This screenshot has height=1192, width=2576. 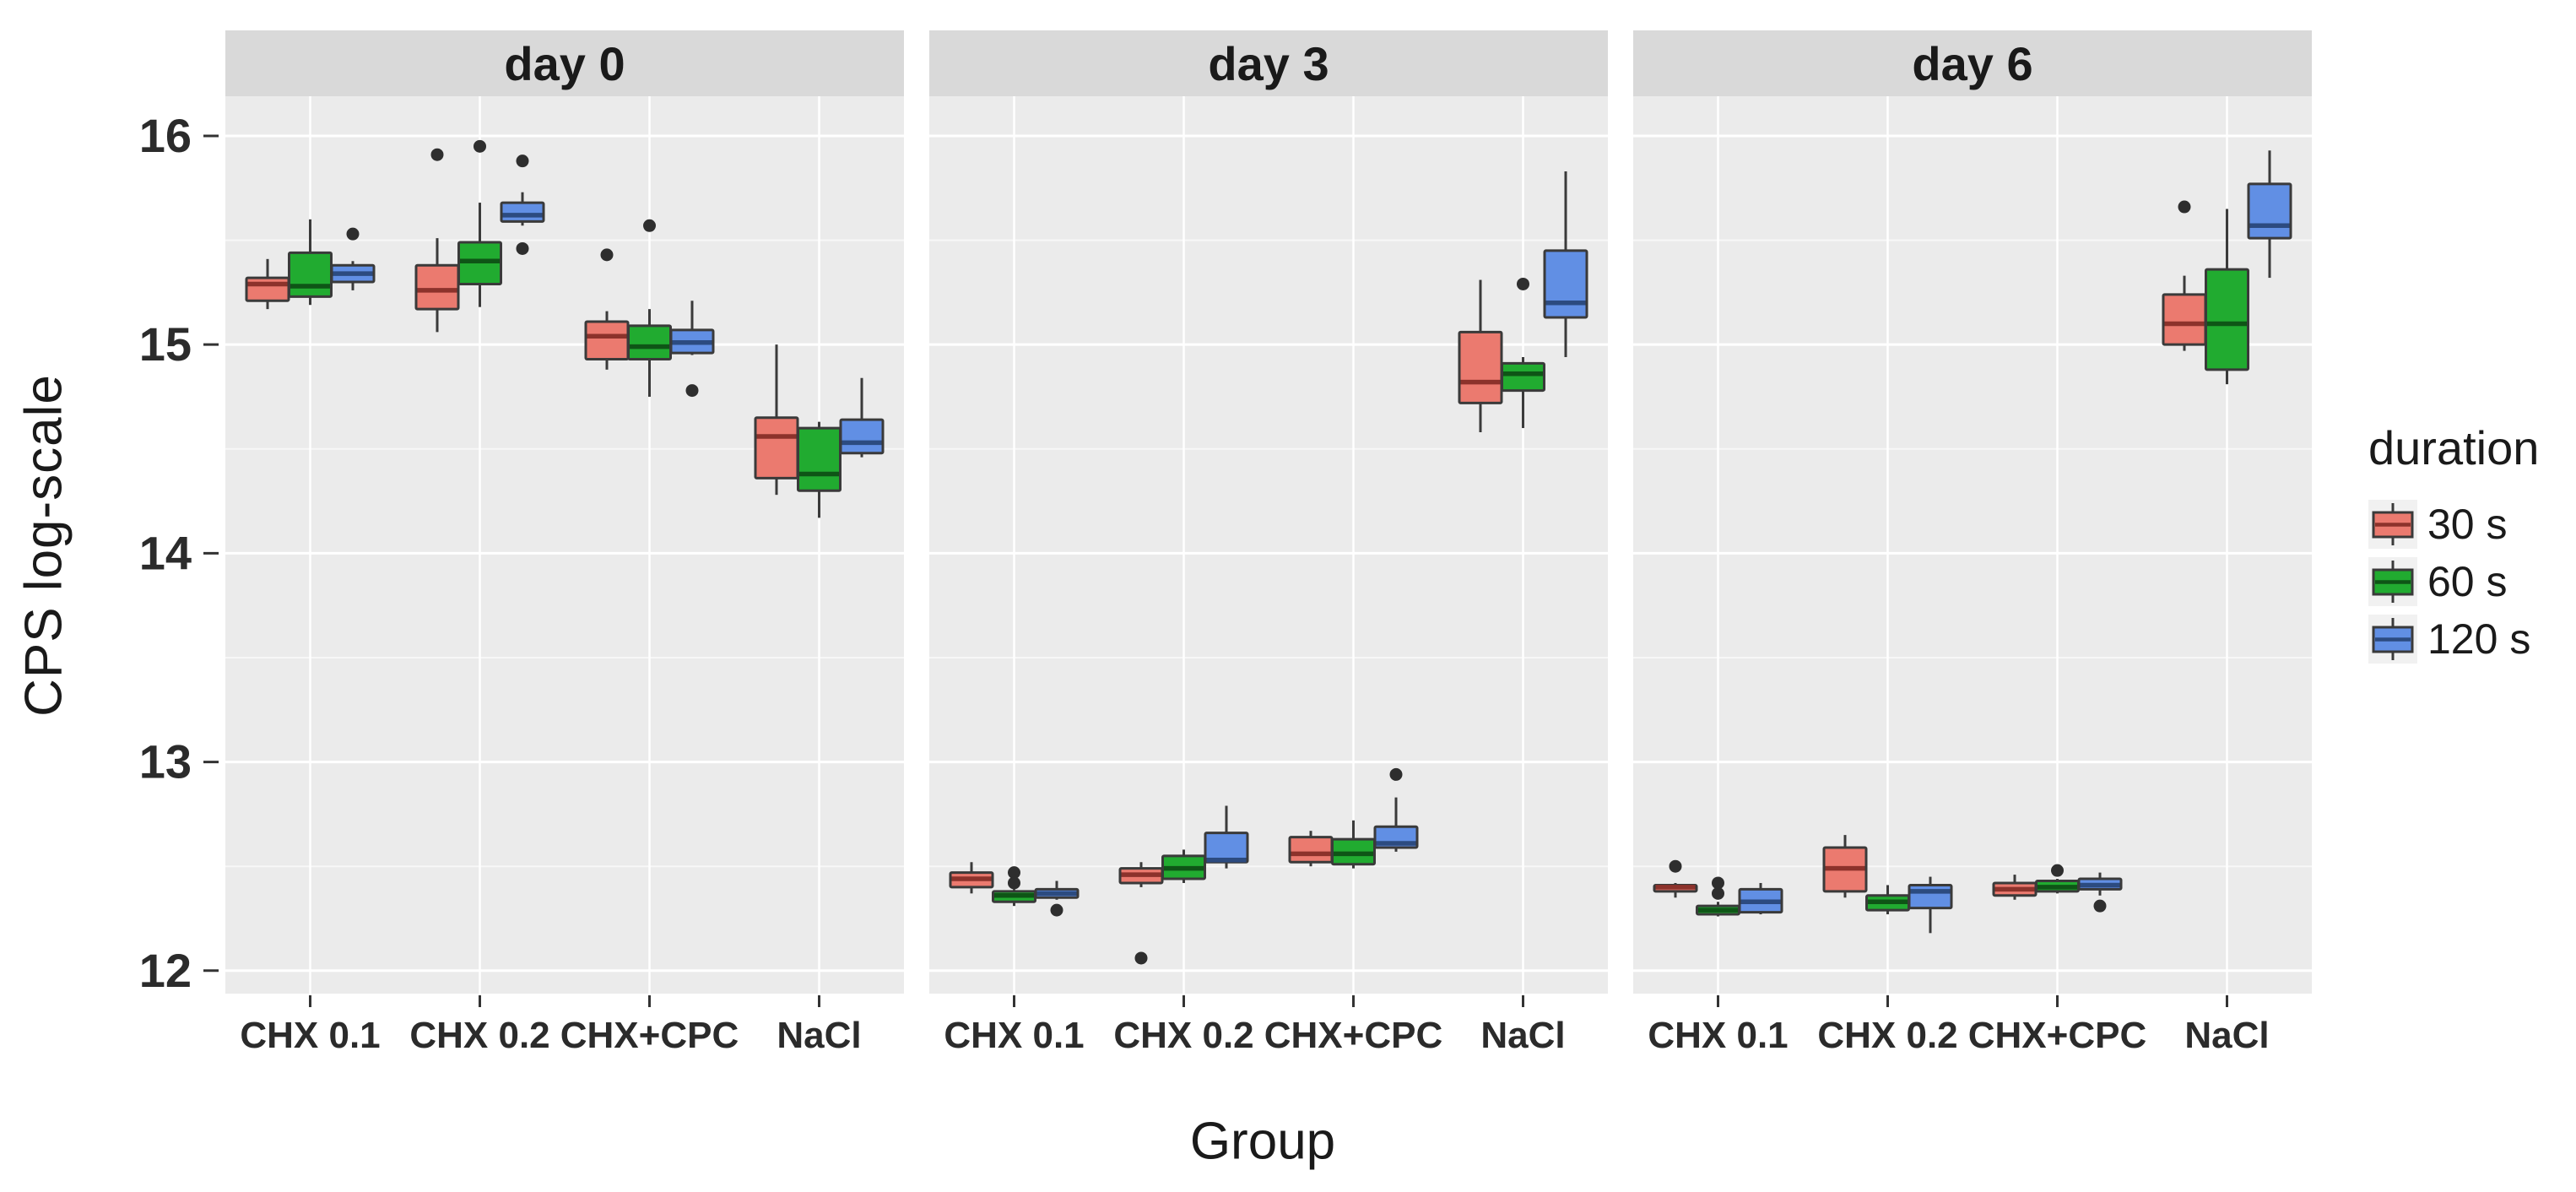 I want to click on x-axis-title: Group, so click(x=1262, y=1141).